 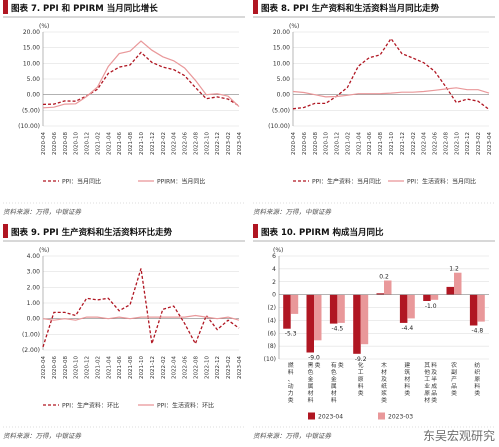 What do you see at coordinates (314, 358) in the screenshot?
I see `data-label: -9.0` at bounding box center [314, 358].